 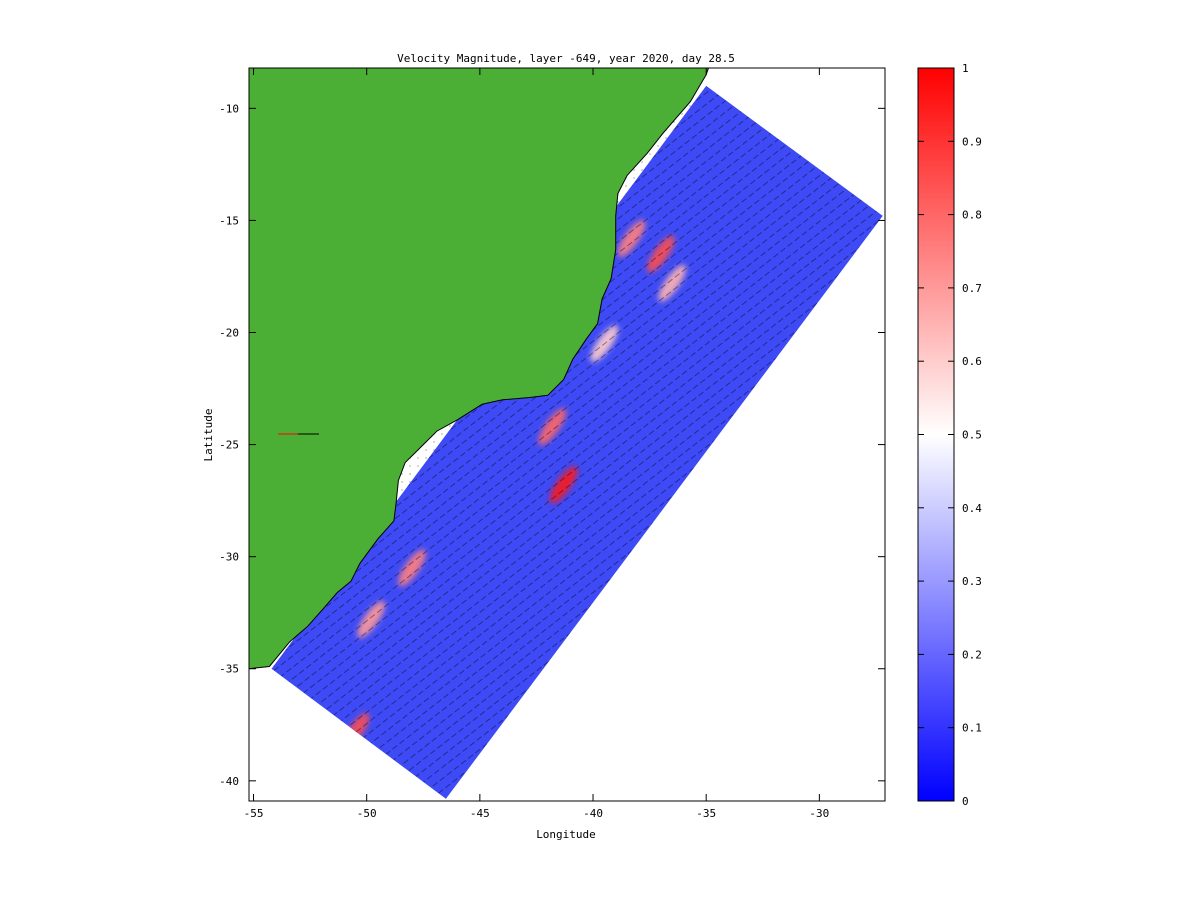 What do you see at coordinates (819, 813) in the screenshot?
I see `x-tick-label: -30` at bounding box center [819, 813].